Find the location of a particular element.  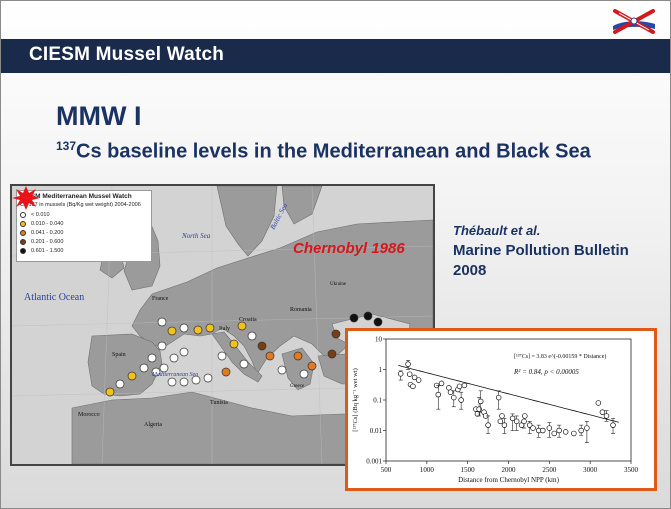

x-tick-label: 1000 is located at coordinates (427, 470).